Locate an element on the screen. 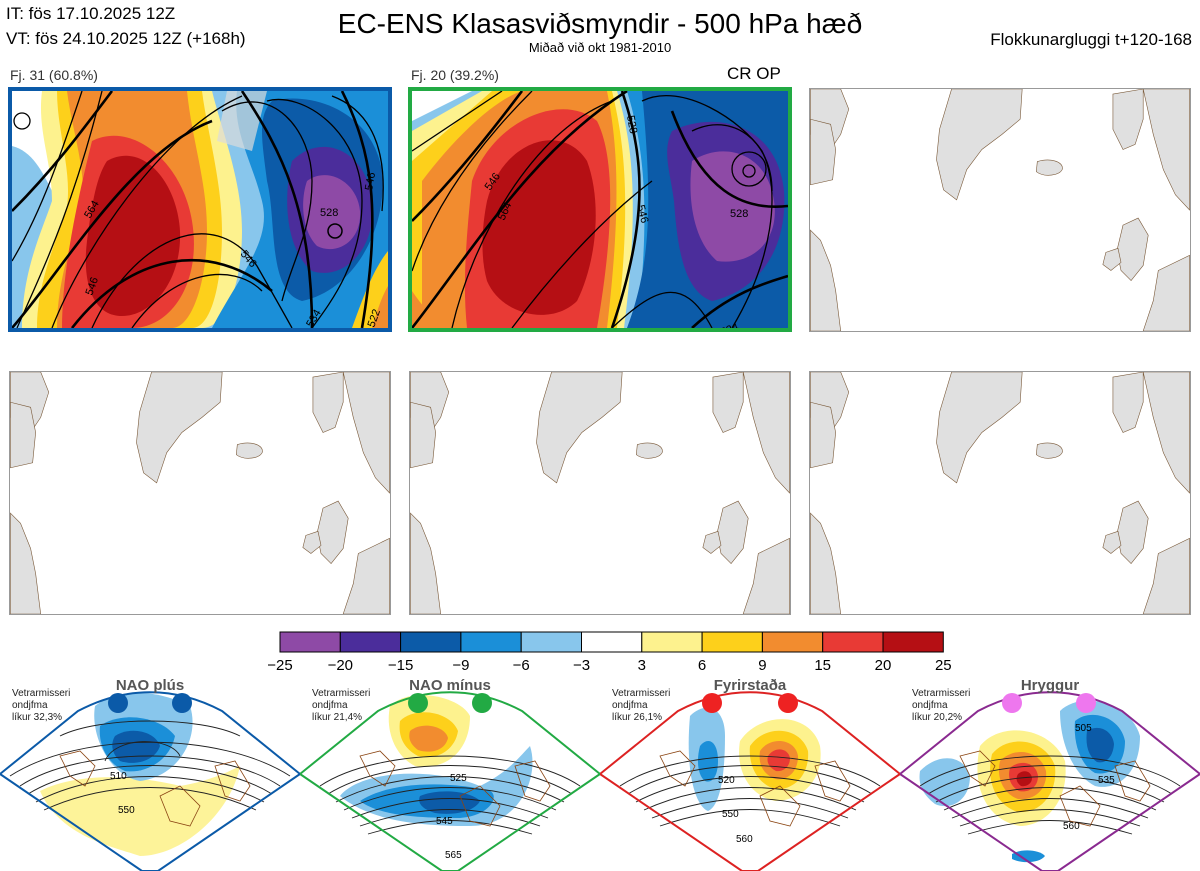  regime-name: Hryggur is located at coordinates (1050, 685).